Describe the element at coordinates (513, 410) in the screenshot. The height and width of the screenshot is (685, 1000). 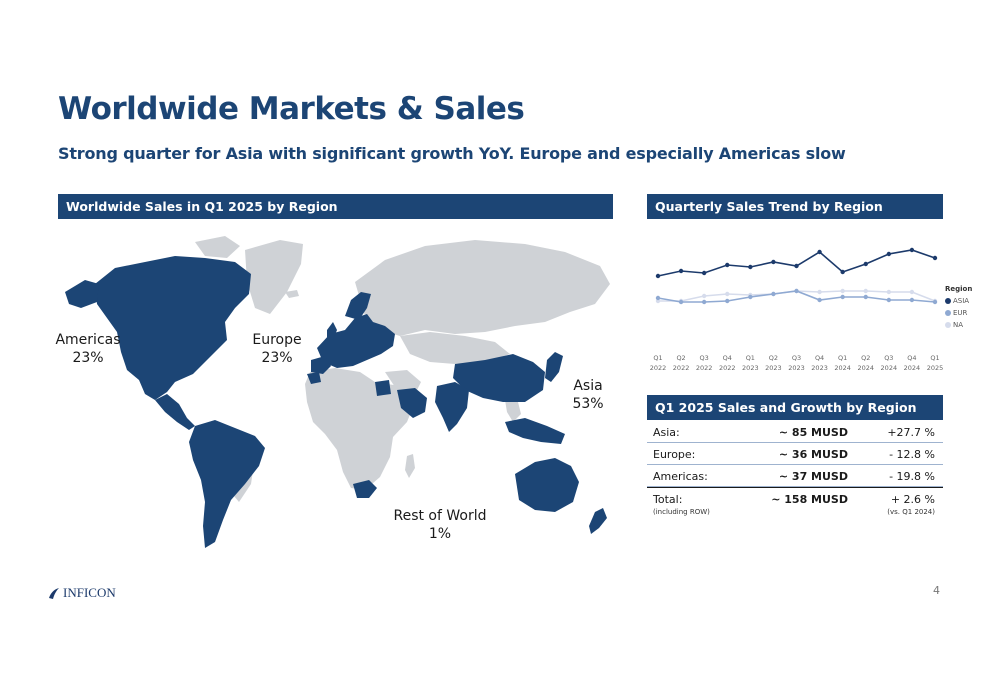
I see `se-asia-other-shape` at that location.